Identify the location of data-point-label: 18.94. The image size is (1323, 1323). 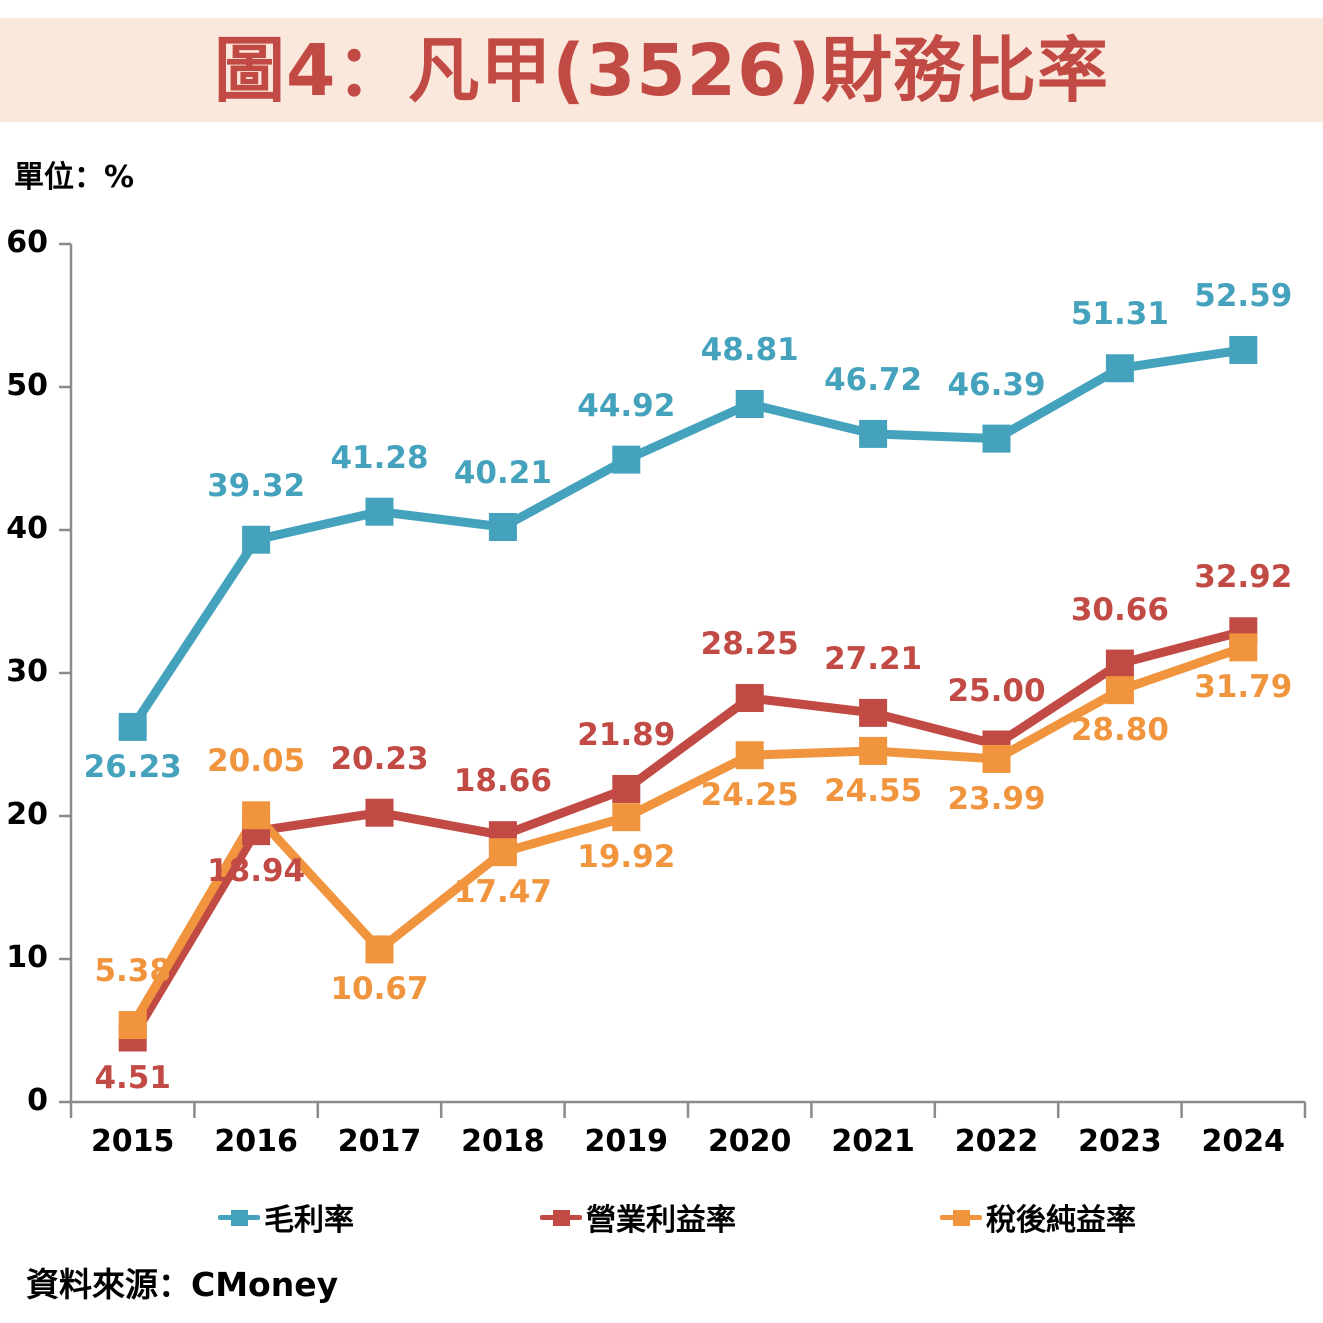
(256, 871).